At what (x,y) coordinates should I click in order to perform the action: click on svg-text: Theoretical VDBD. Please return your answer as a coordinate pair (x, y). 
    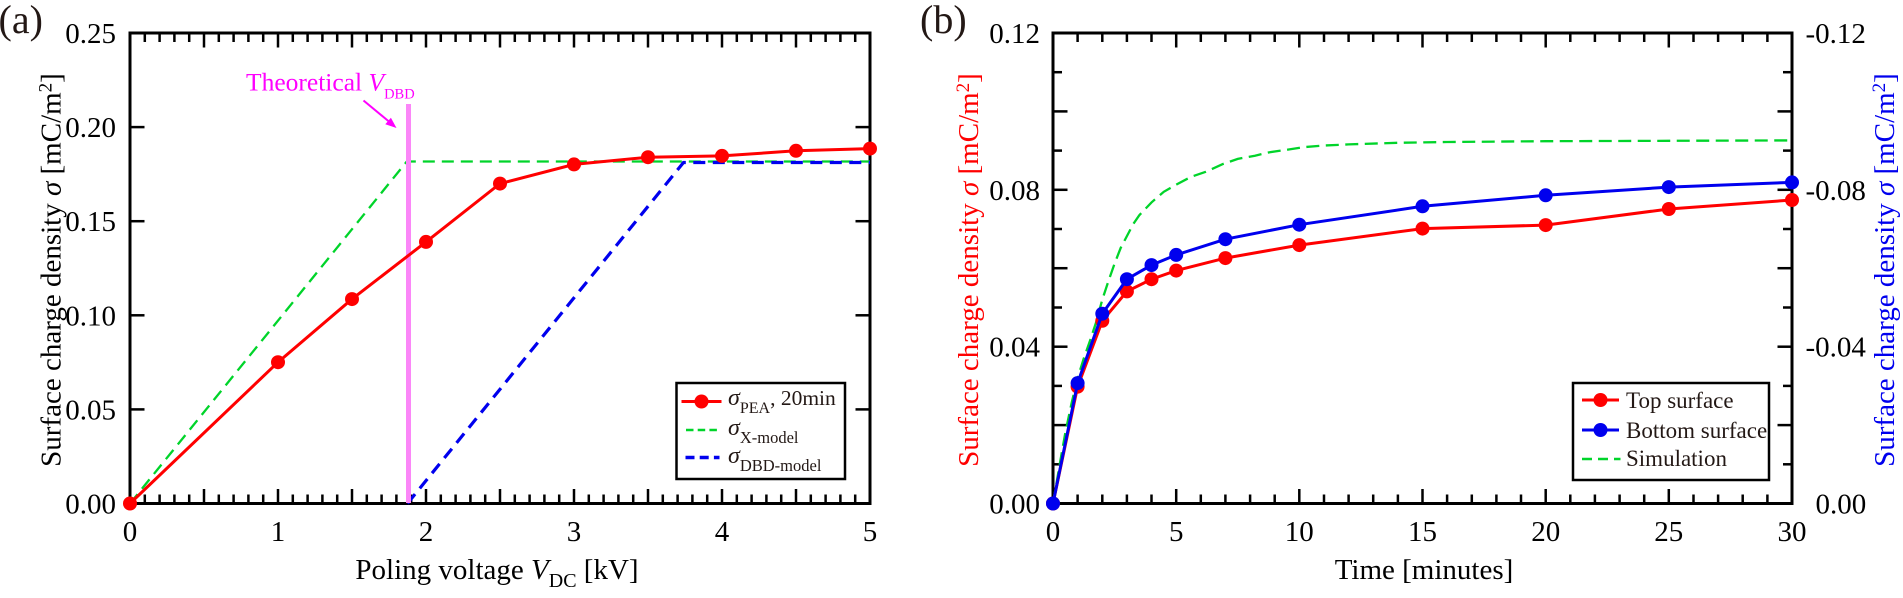
    Looking at the image, I should click on (330, 85).